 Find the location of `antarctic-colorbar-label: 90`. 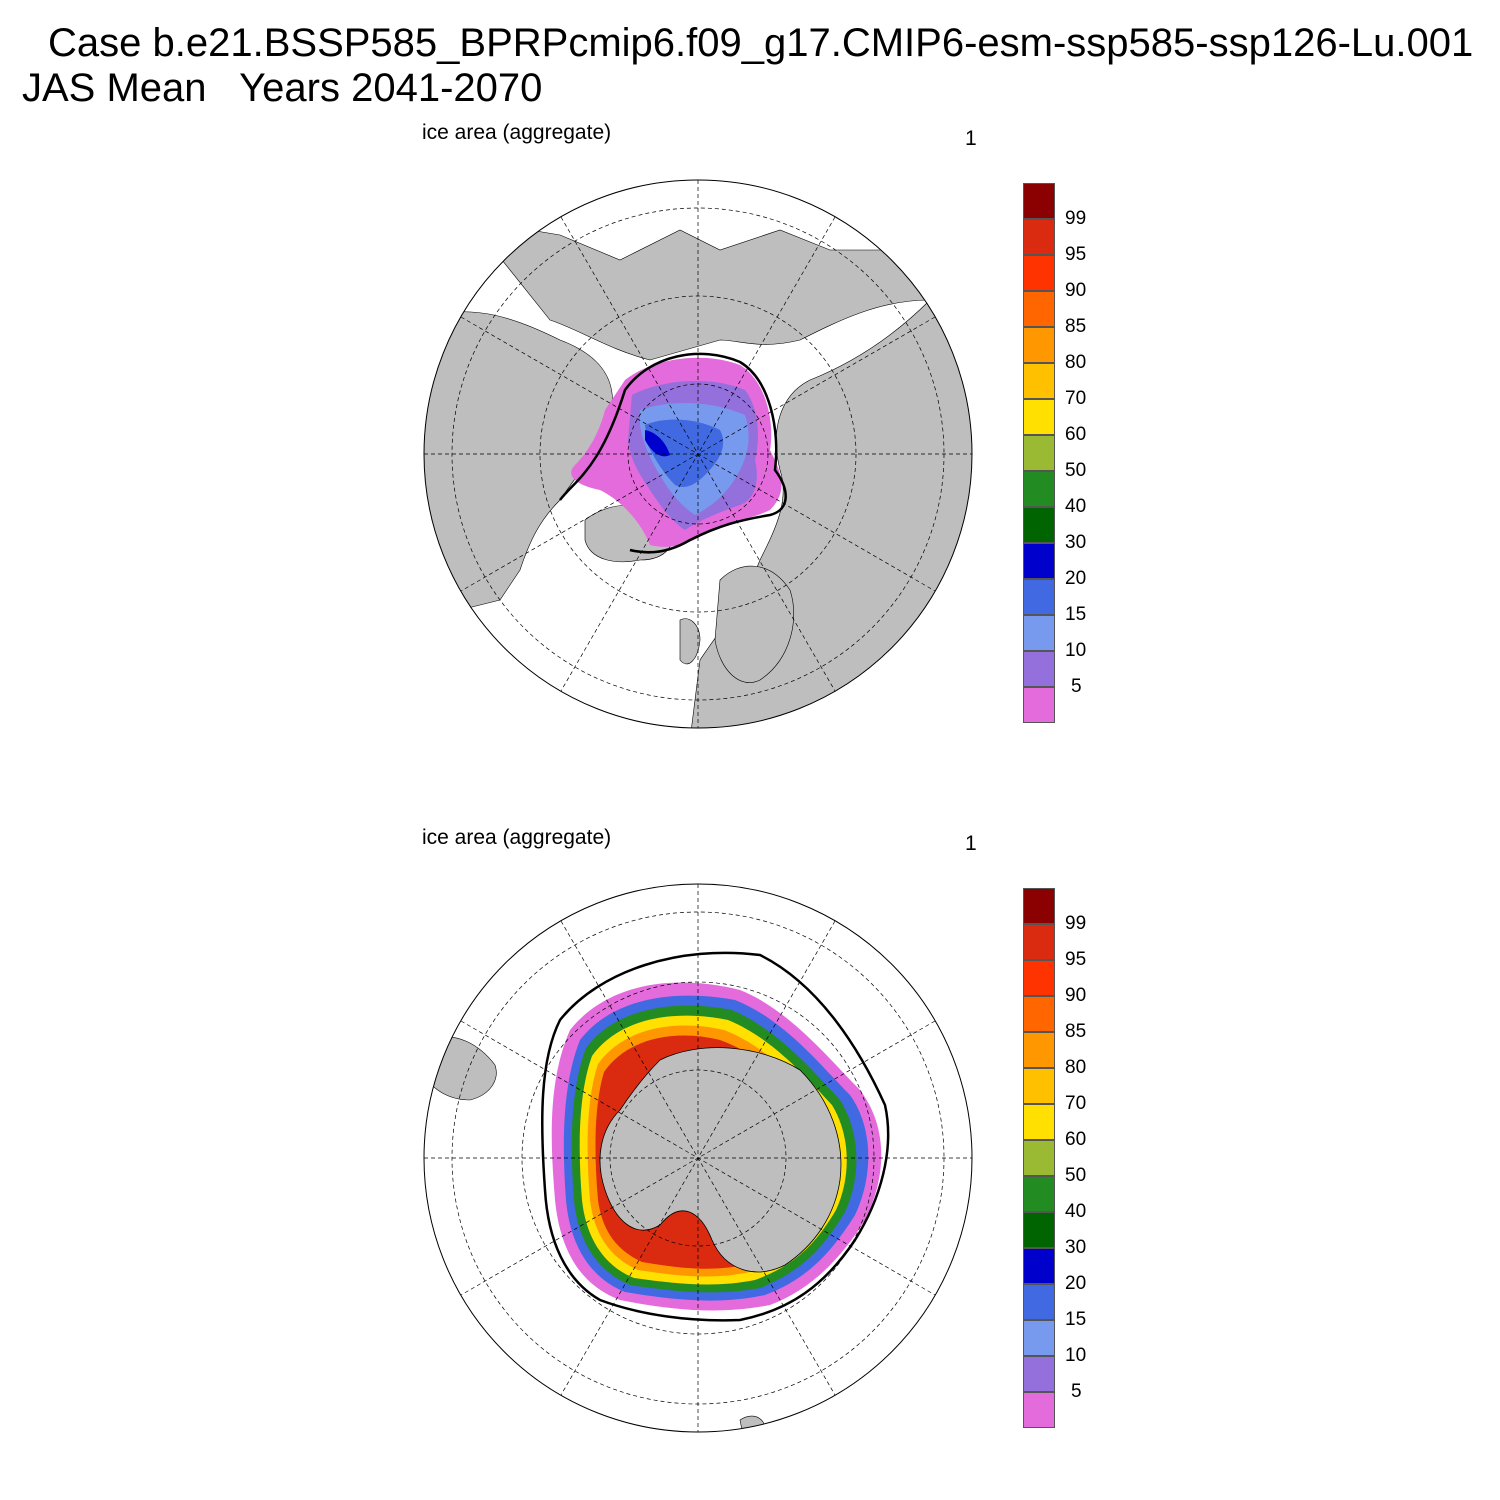

antarctic-colorbar-label: 90 is located at coordinates (1076, 995).